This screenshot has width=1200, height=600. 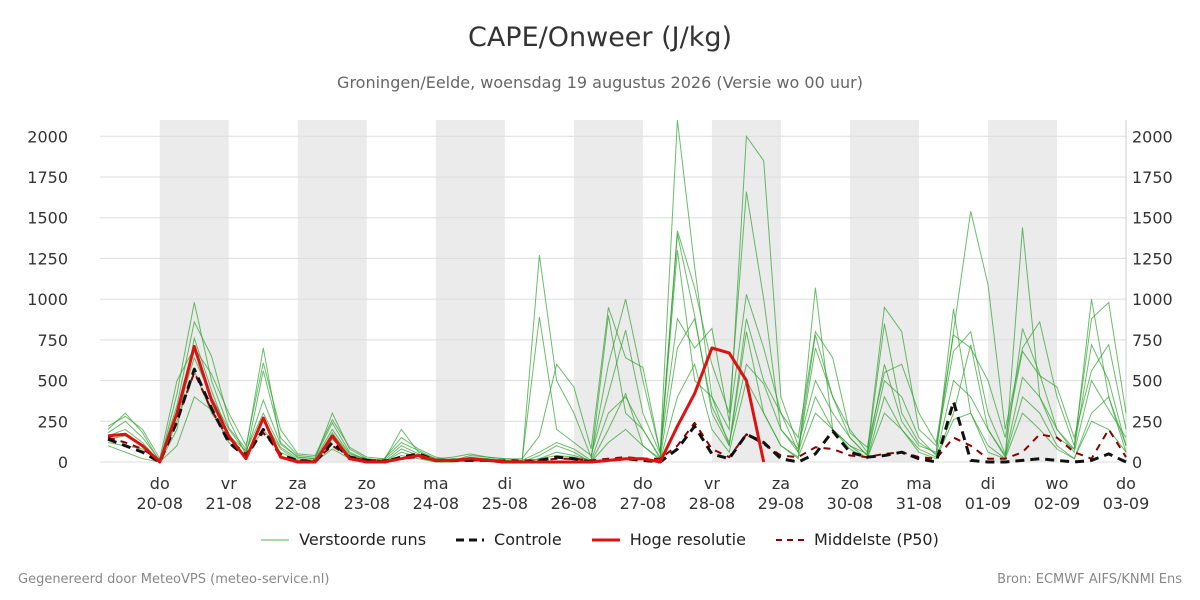 I want to click on x-tick-date-27-08: 27-08, so click(x=643, y=503).